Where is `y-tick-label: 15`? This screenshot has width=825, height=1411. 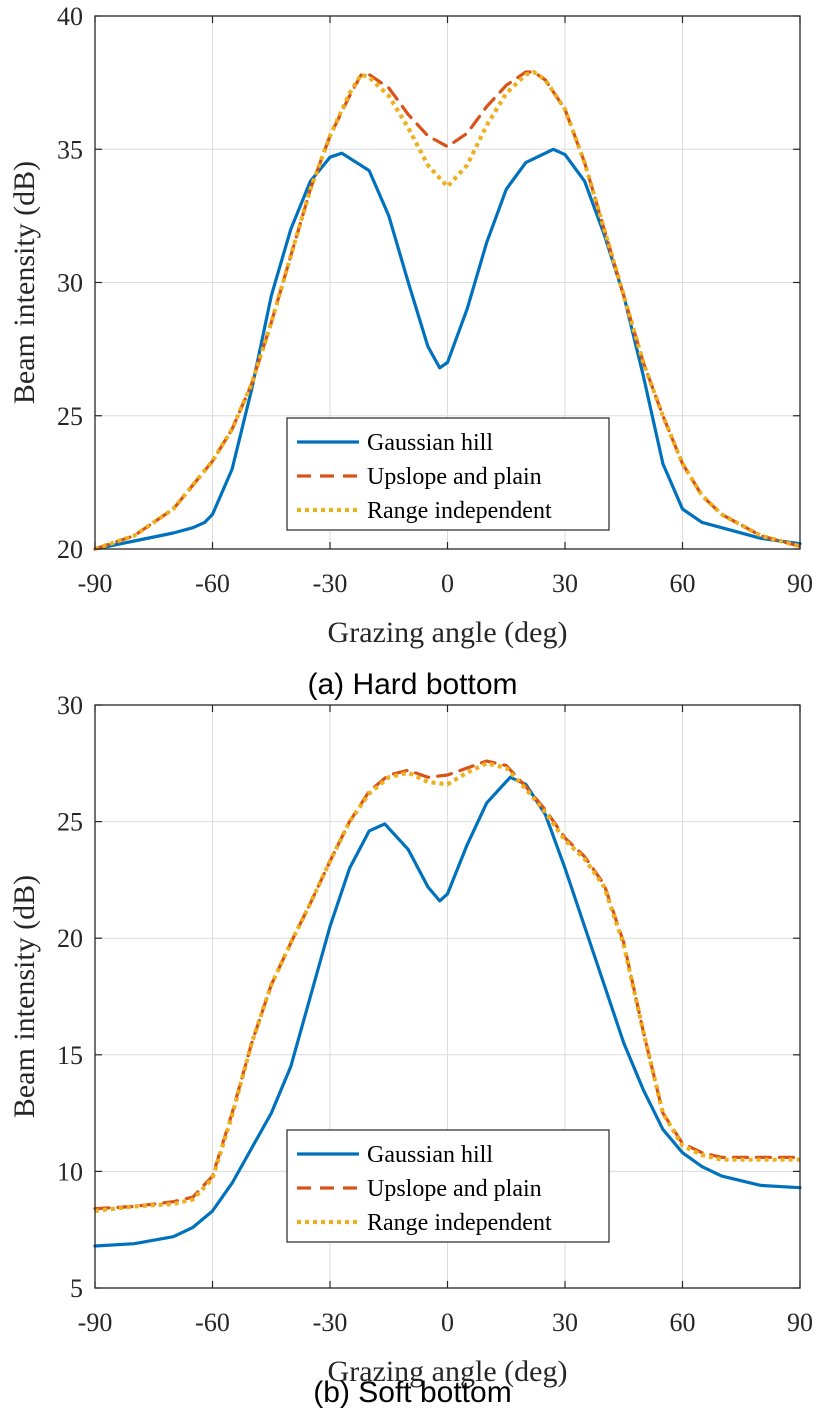
y-tick-label: 15 is located at coordinates (70, 1055).